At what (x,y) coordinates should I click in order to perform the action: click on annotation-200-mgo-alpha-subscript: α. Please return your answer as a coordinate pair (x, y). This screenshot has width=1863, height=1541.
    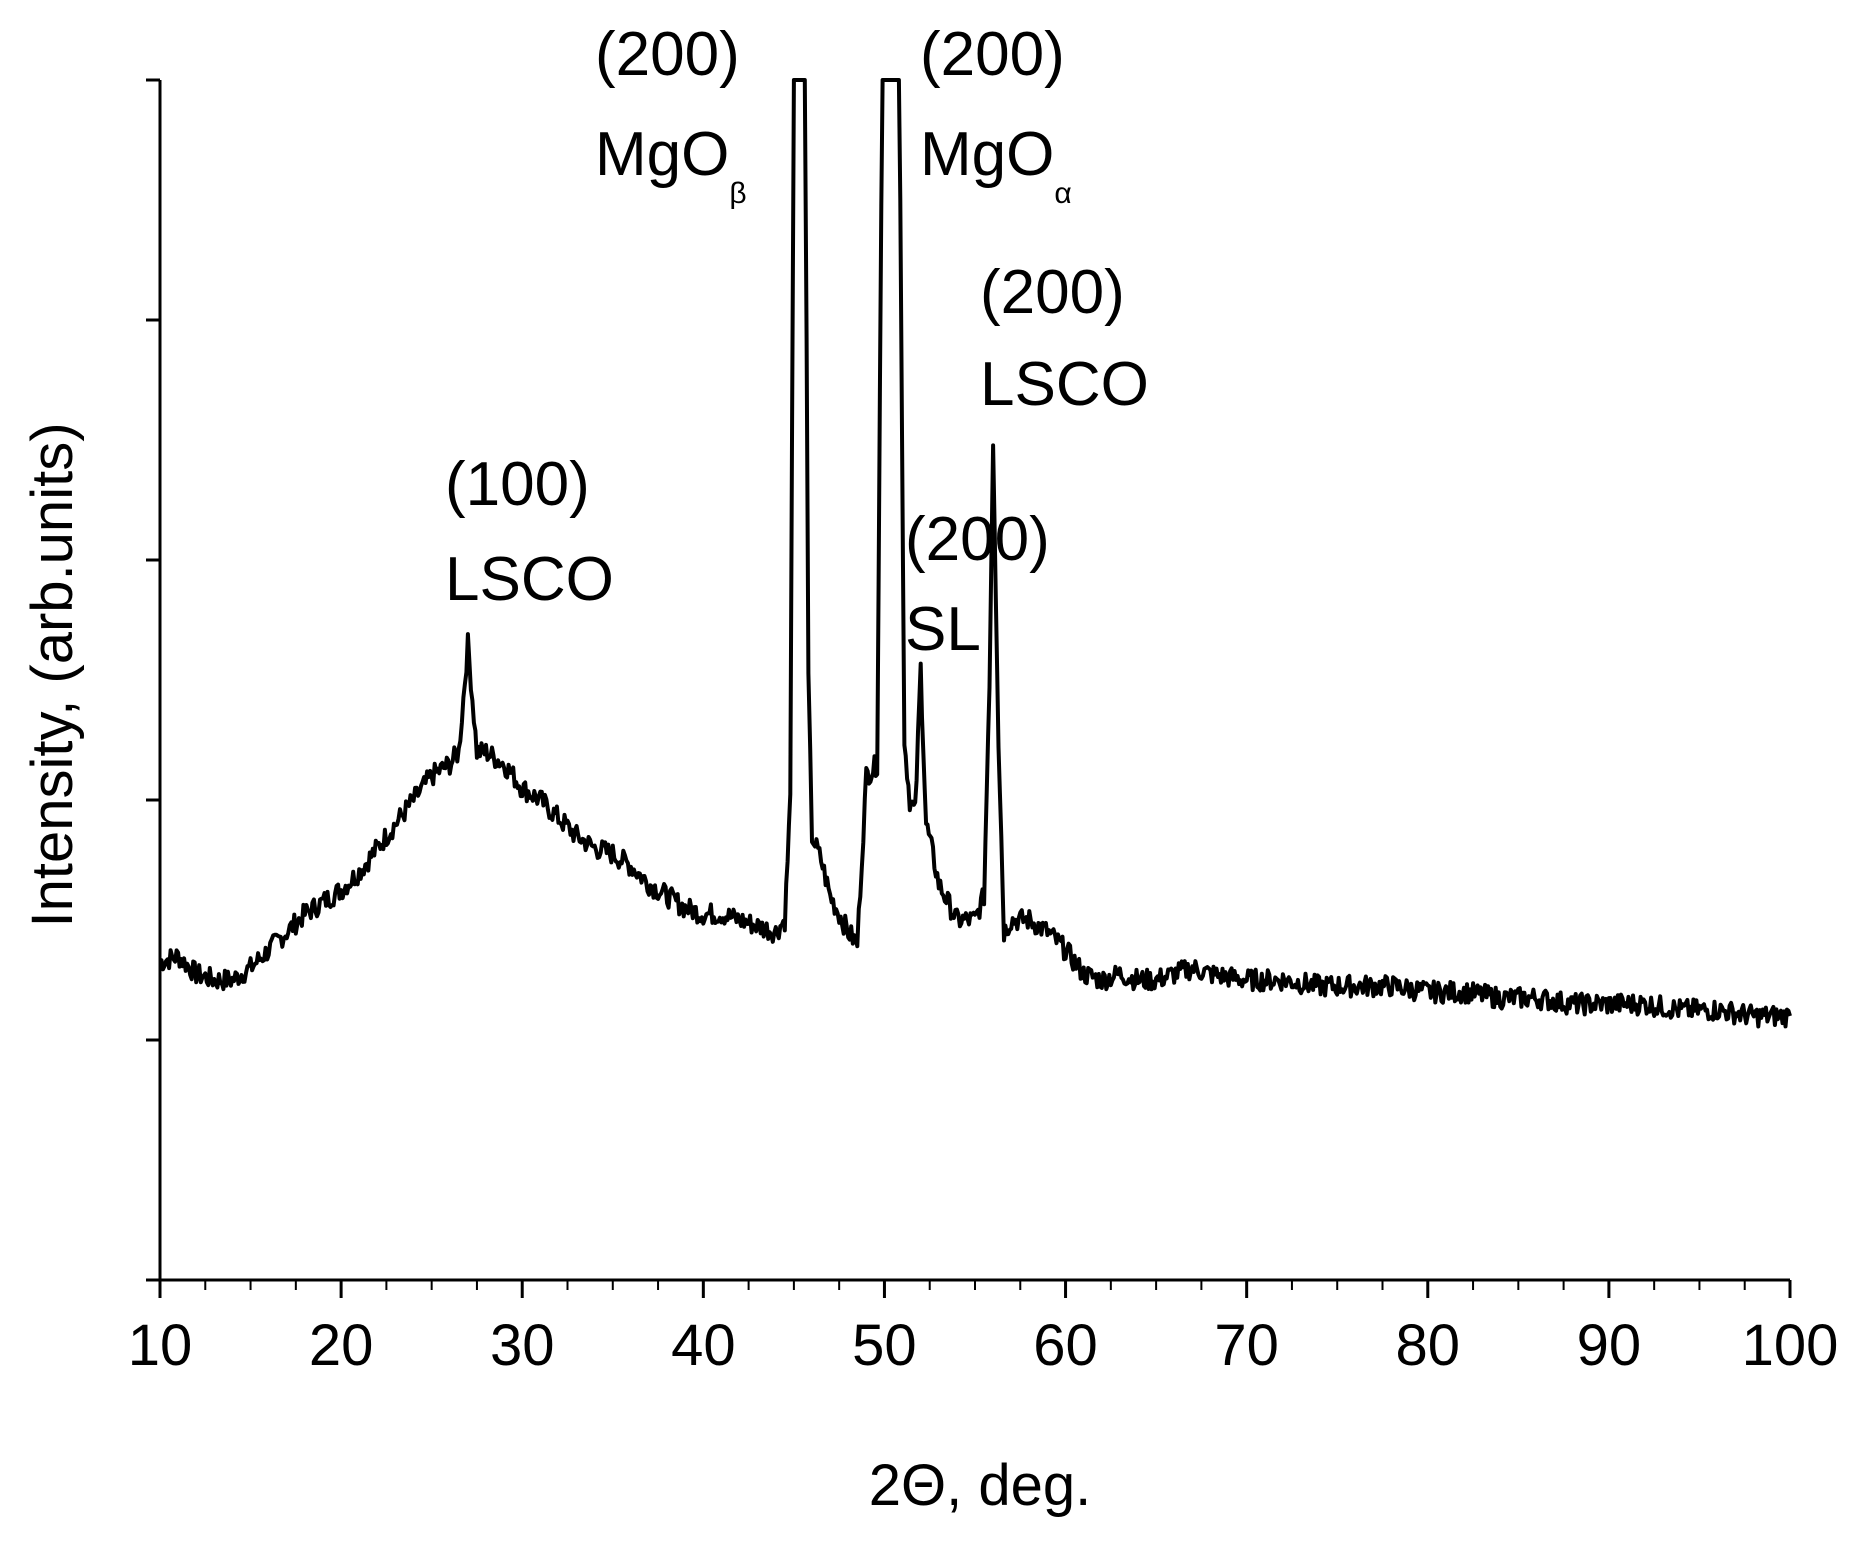
    Looking at the image, I should click on (1062, 193).